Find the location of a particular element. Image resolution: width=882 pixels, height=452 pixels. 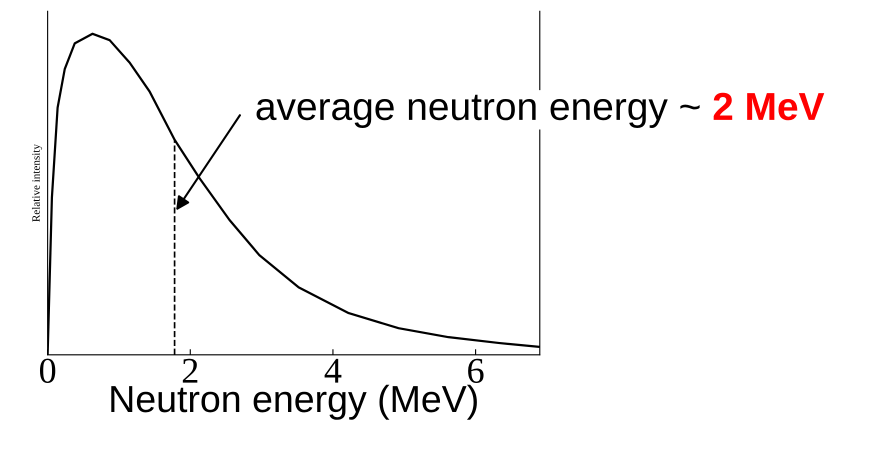

x-tick-label: 2 is located at coordinates (190, 370).